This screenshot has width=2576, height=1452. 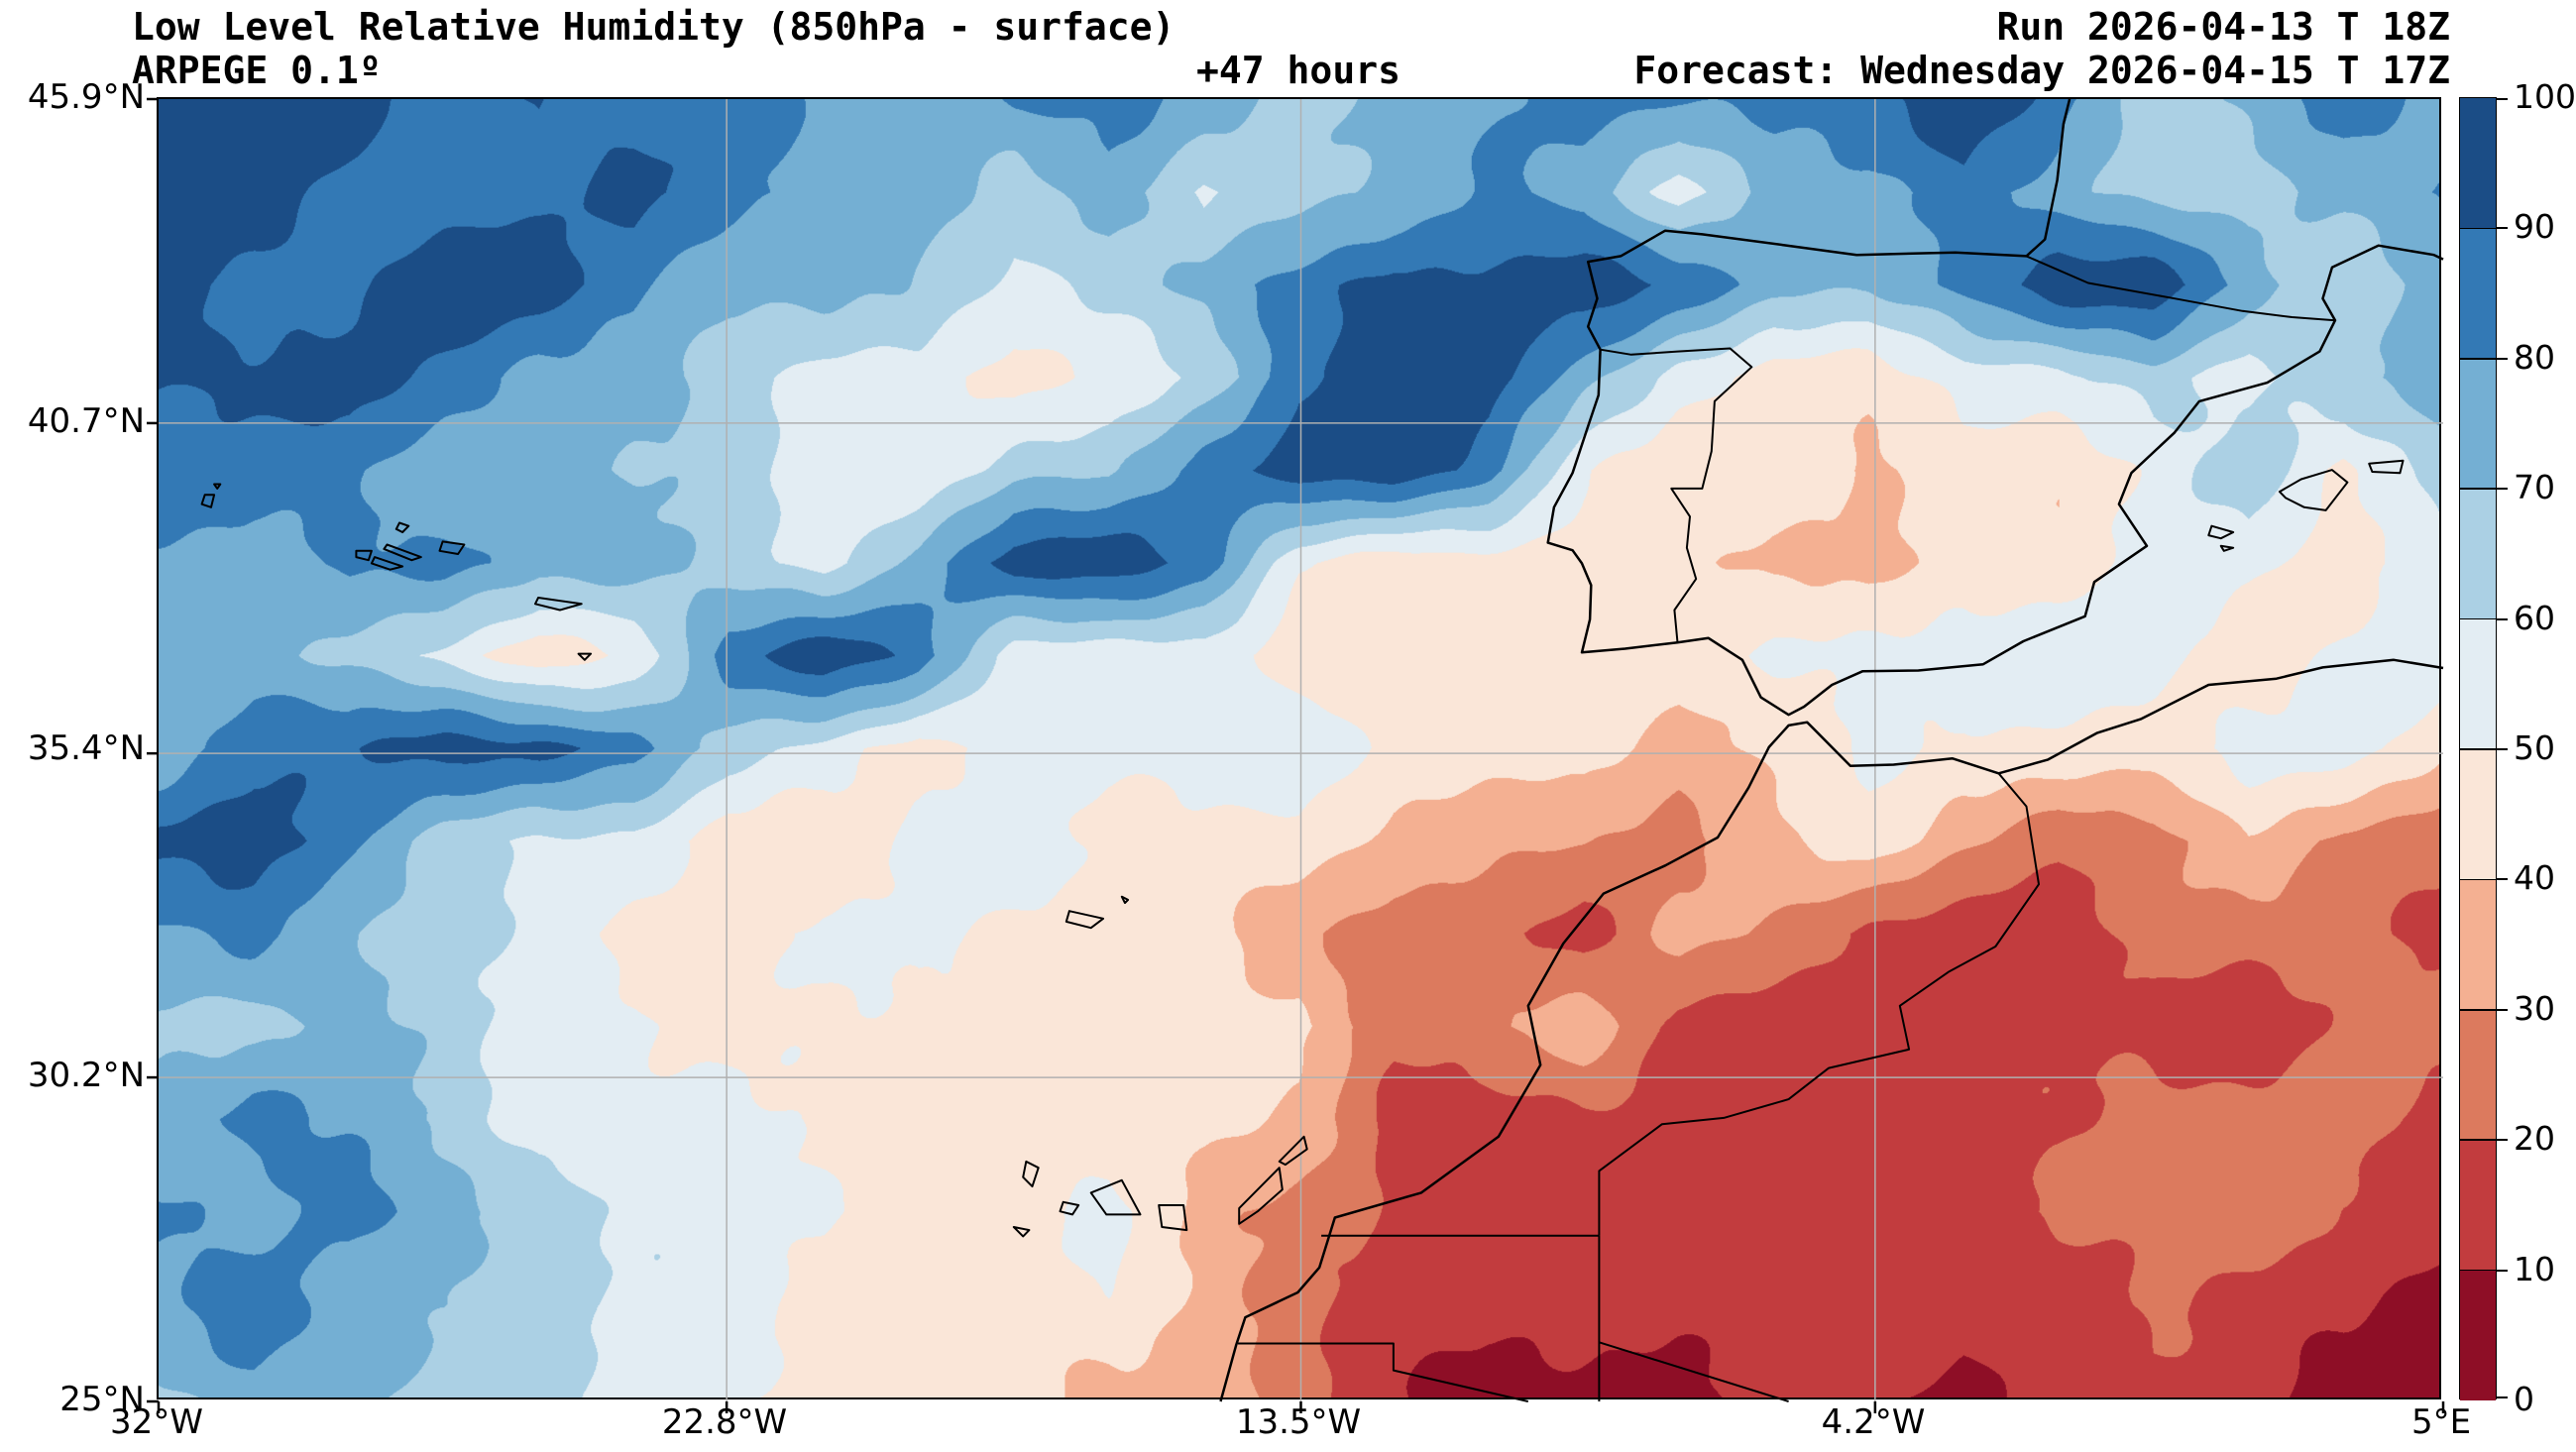 What do you see at coordinates (102, 1399) in the screenshot?
I see `y-axis-tick-label: 25°N` at bounding box center [102, 1399].